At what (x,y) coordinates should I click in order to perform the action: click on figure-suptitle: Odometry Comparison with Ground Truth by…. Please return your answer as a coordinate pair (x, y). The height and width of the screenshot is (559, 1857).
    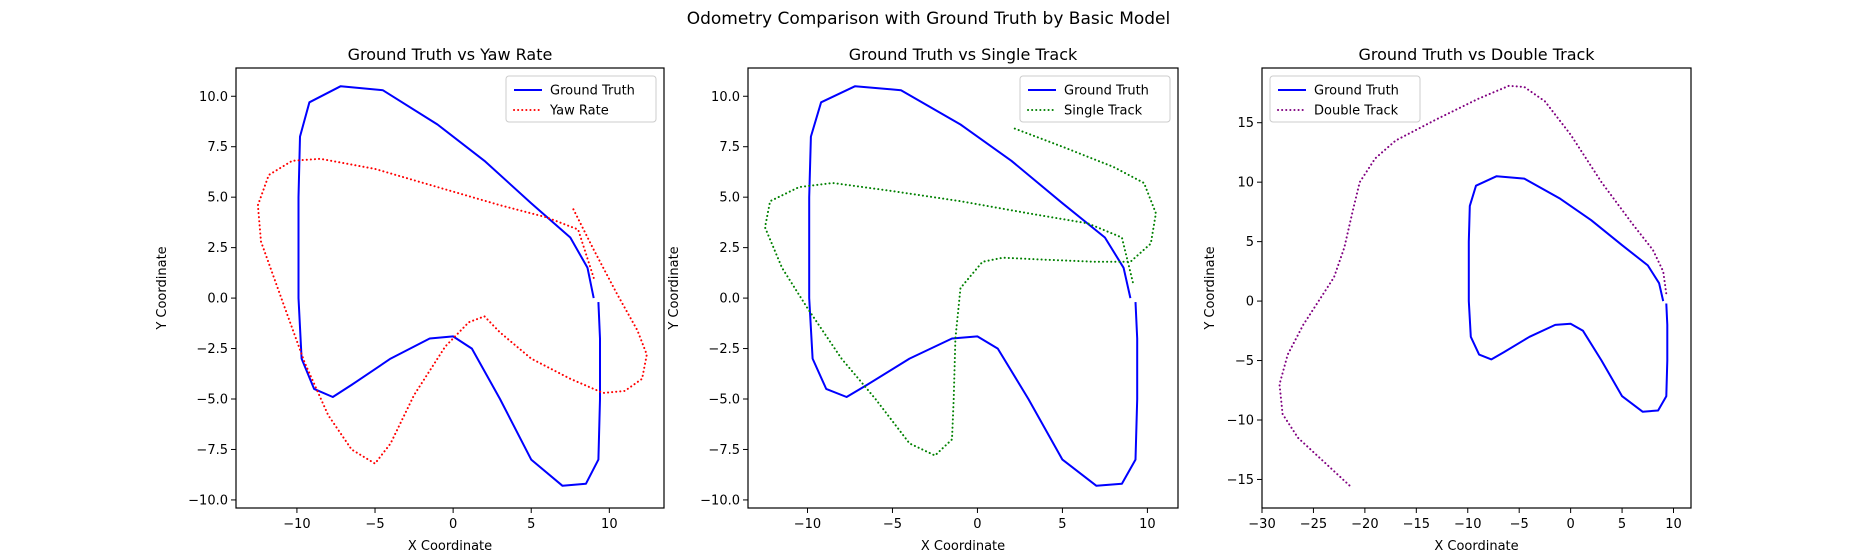
    Looking at the image, I should click on (929, 19).